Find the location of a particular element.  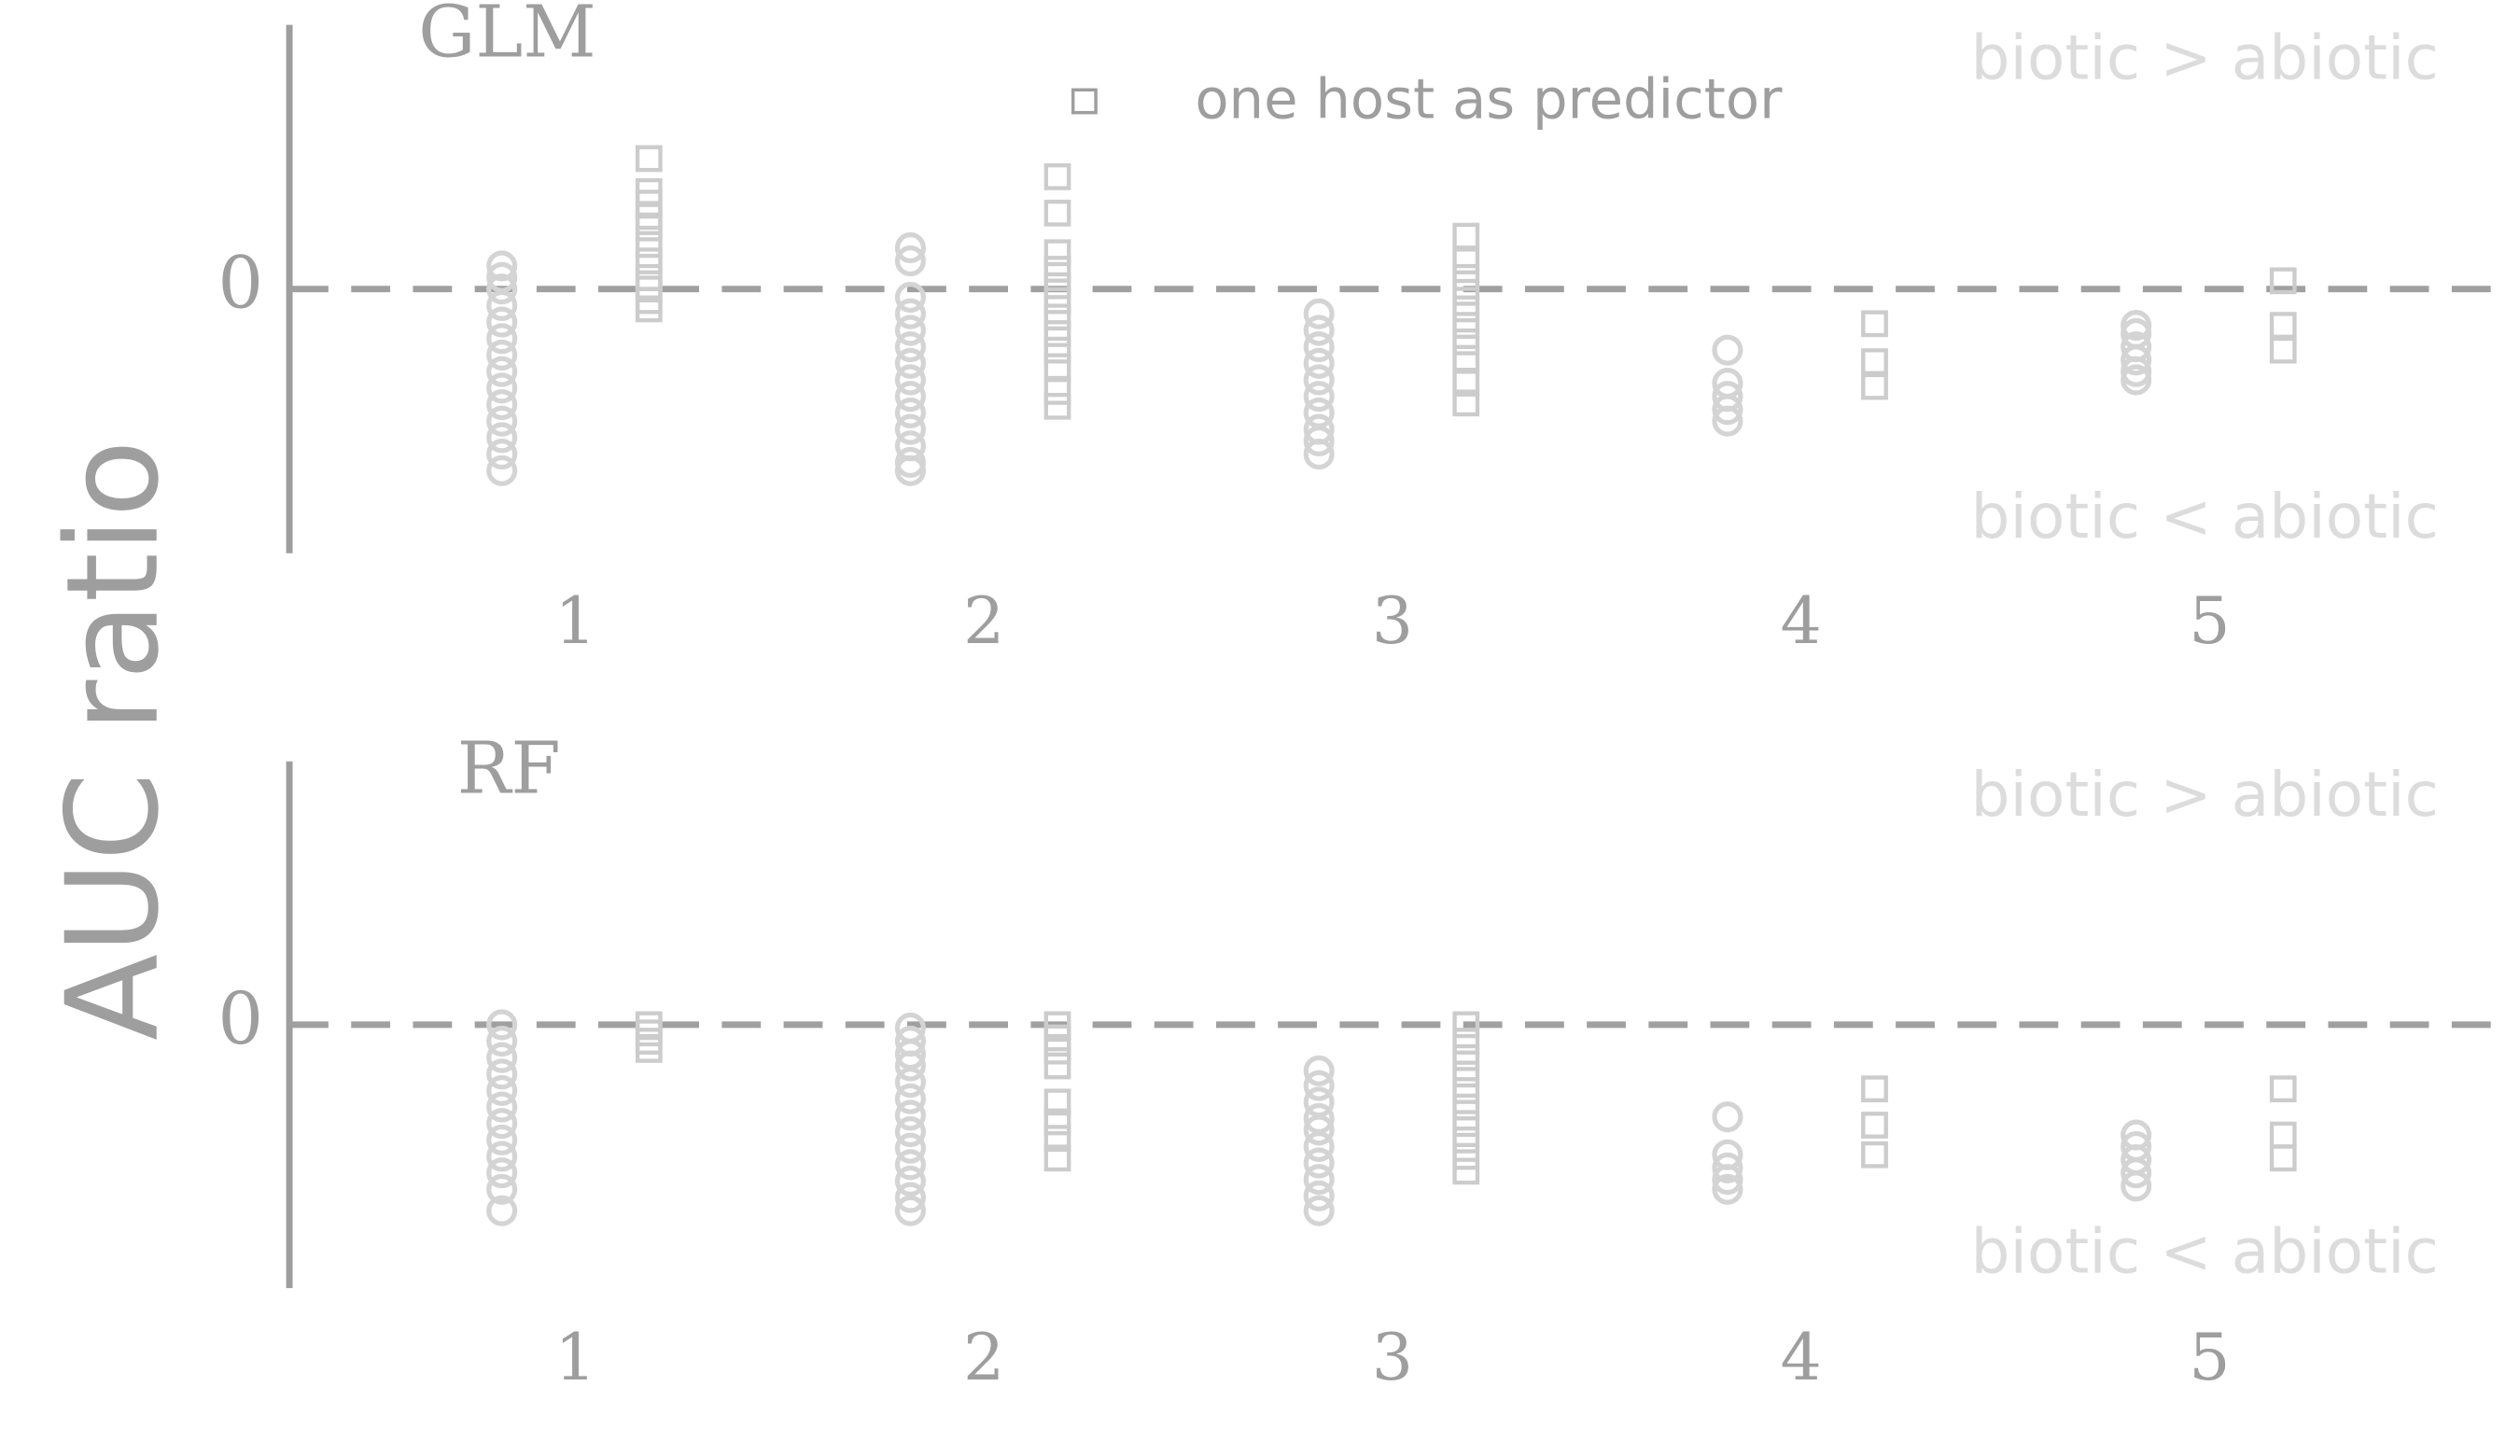

x-tick-label: 3 is located at coordinates (1392, 1357).